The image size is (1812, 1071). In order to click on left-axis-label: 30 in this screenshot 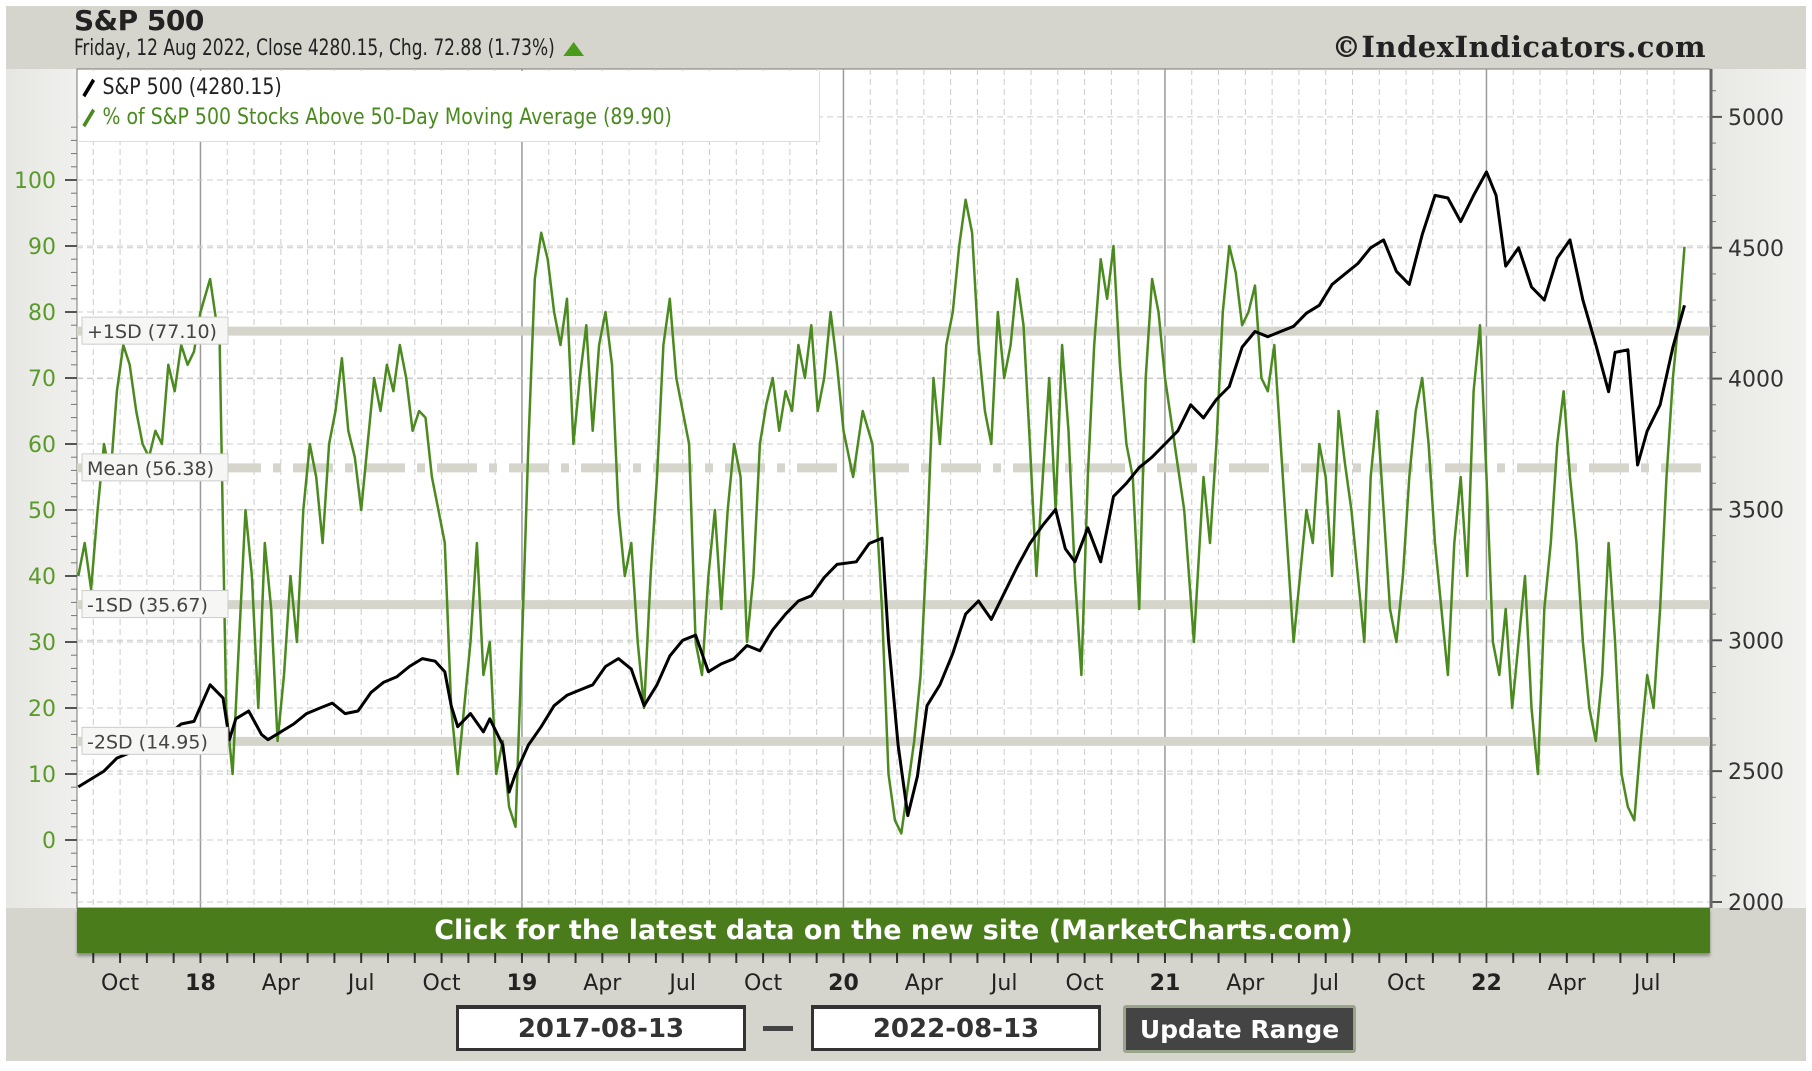, I will do `click(42, 643)`.